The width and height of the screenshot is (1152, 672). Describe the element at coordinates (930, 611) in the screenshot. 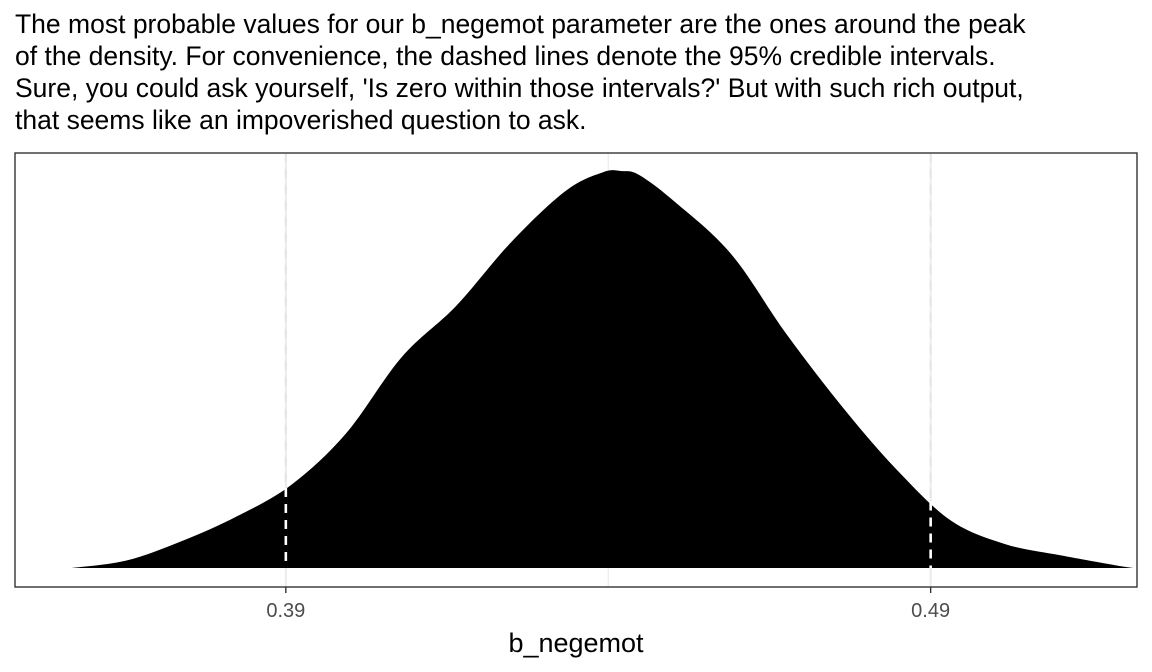

I see `x-tick-label: 0.49` at that location.